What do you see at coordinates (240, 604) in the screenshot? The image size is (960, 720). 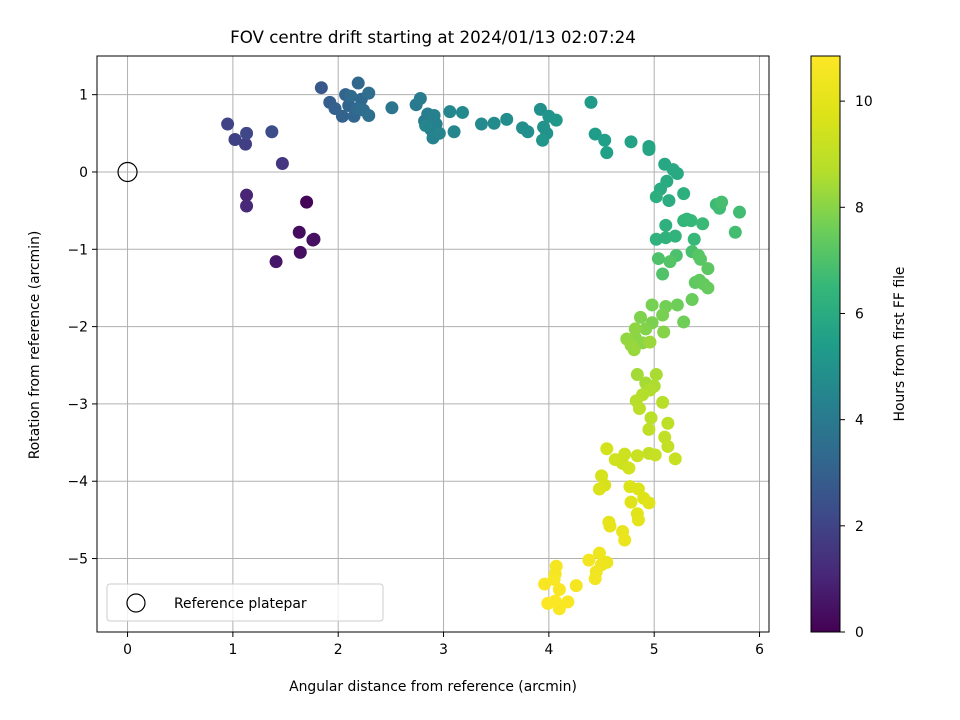 I see `legend-entry-reference: Reference platepar` at bounding box center [240, 604].